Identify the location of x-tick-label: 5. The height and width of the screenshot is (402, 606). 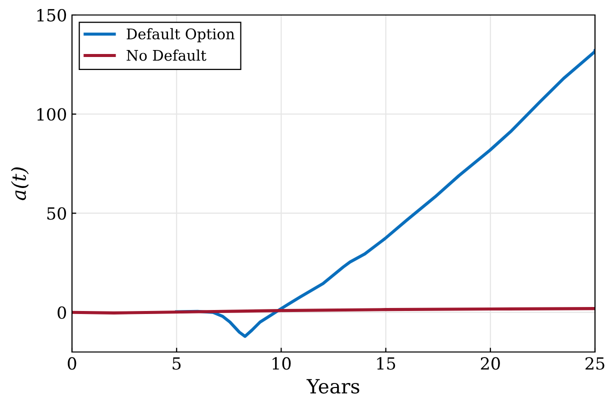
(176, 363).